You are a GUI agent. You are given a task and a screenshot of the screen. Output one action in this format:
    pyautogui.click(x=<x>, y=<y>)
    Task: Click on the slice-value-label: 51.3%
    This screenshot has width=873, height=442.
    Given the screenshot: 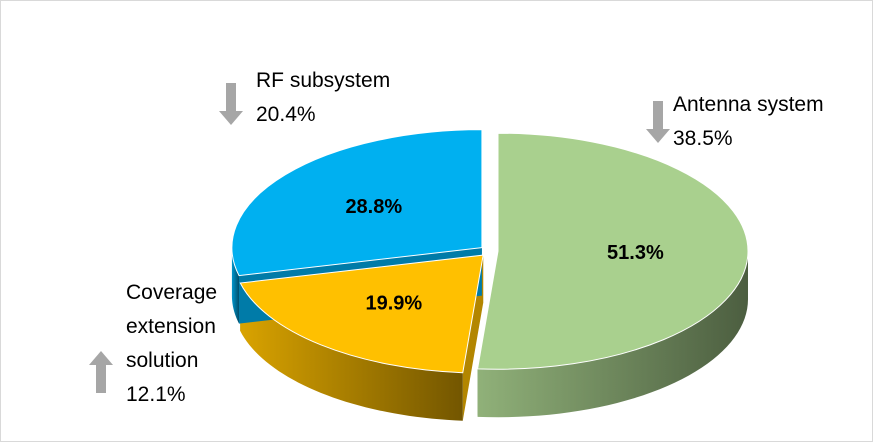 What is the action you would take?
    pyautogui.click(x=635, y=253)
    